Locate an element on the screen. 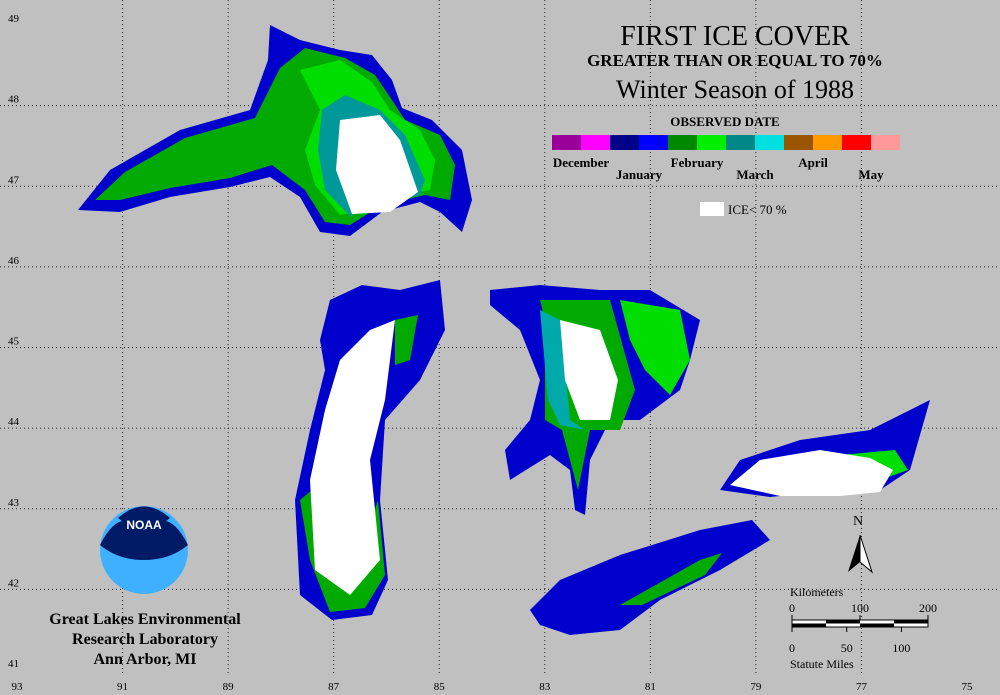 This screenshot has height=695, width=1000. ice-label: ICE< 70 % is located at coordinates (757, 209).